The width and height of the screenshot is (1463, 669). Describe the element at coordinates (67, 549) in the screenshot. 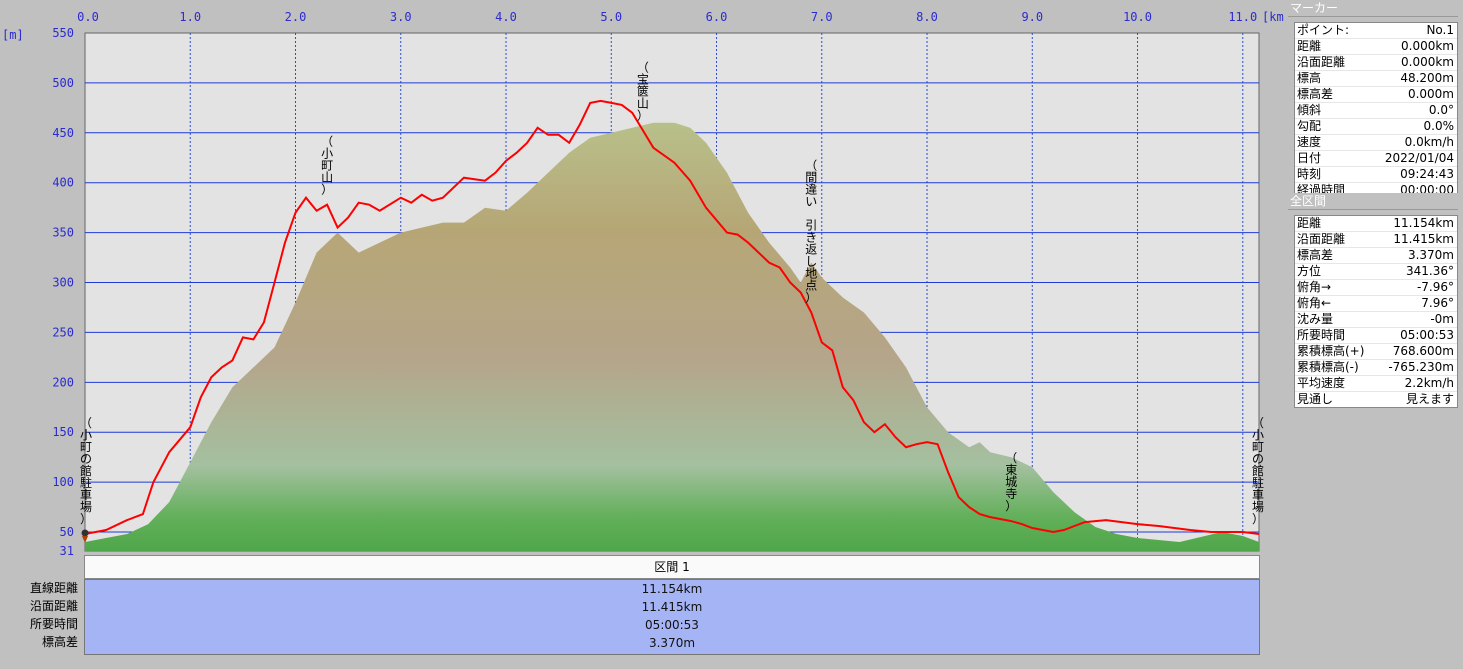

I see `y-tick-label: 31` at that location.